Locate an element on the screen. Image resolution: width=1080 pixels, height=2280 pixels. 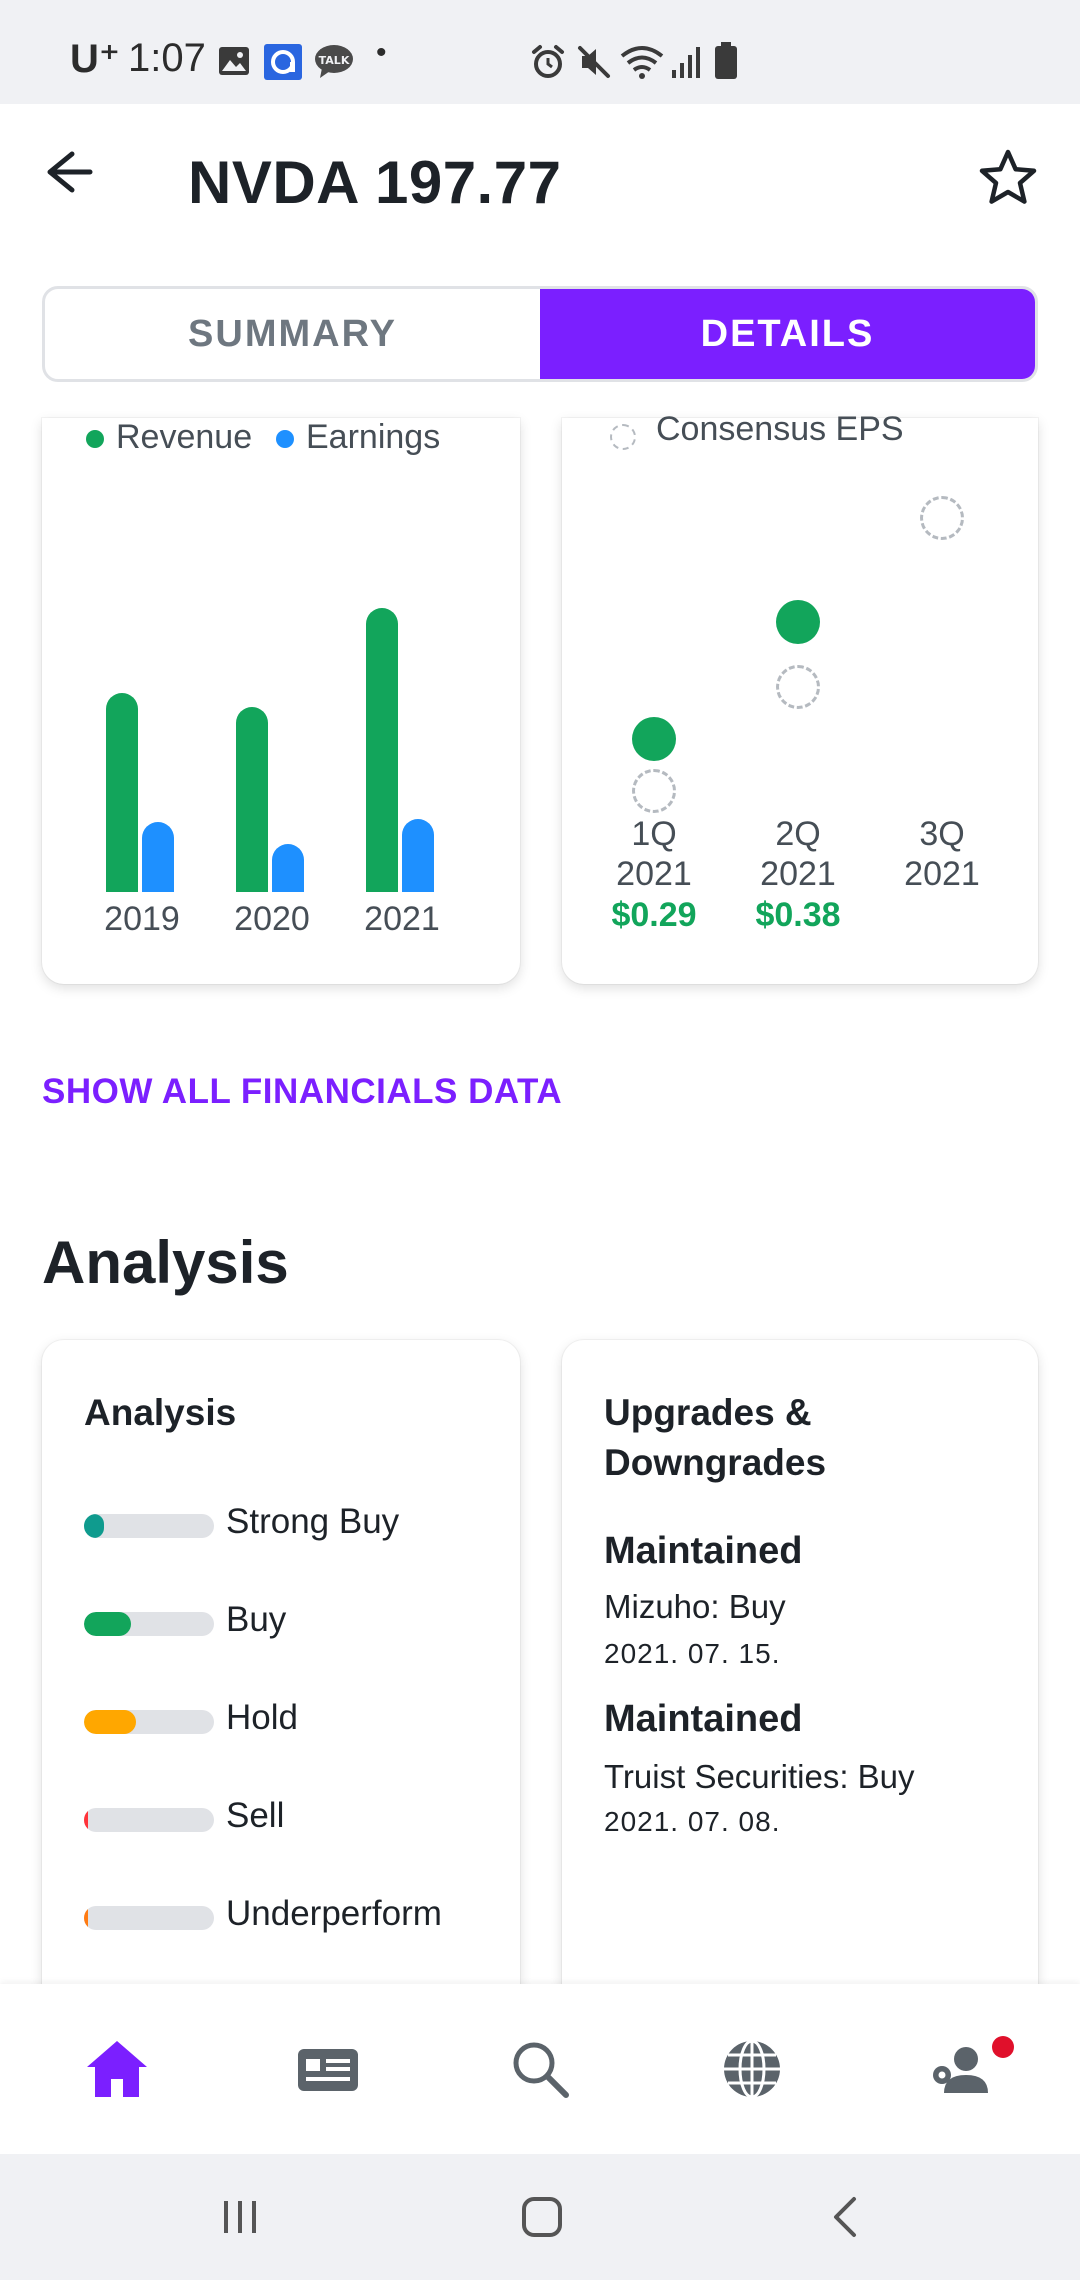
home-system-button is located at coordinates (542, 2217).